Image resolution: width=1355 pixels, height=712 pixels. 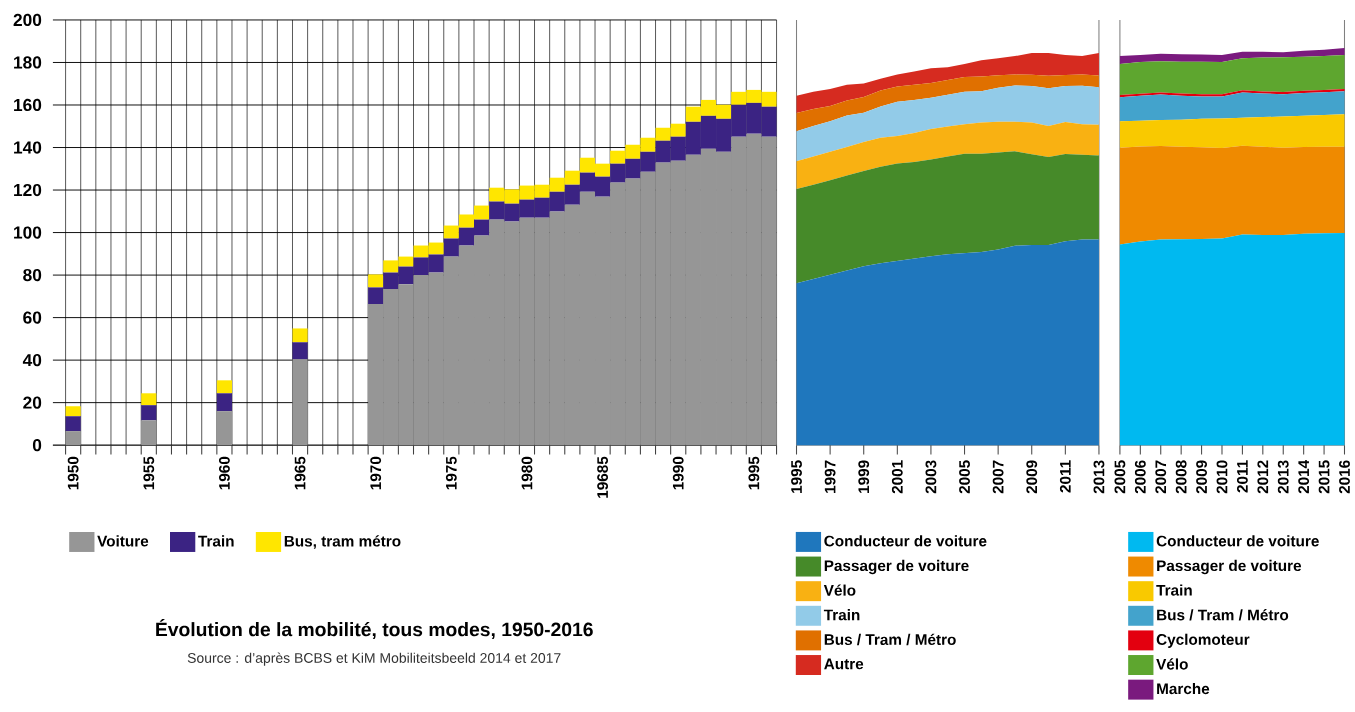 I want to click on x-tick-label: 1975, so click(x=451, y=473).